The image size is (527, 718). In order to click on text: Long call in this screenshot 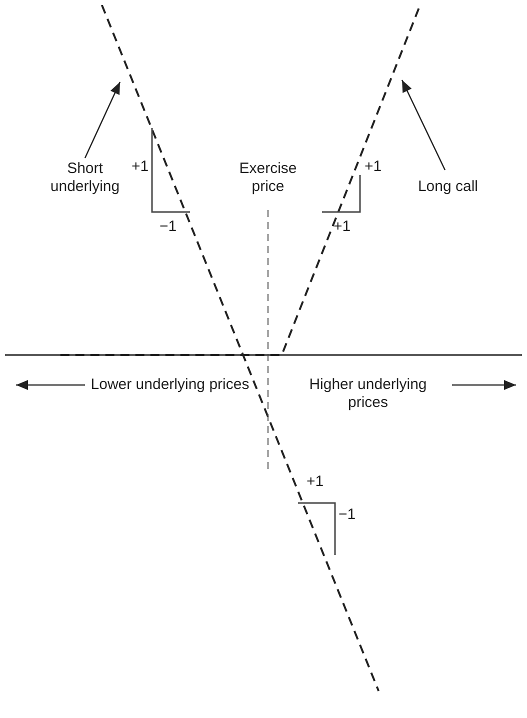, I will do `click(448, 187)`.